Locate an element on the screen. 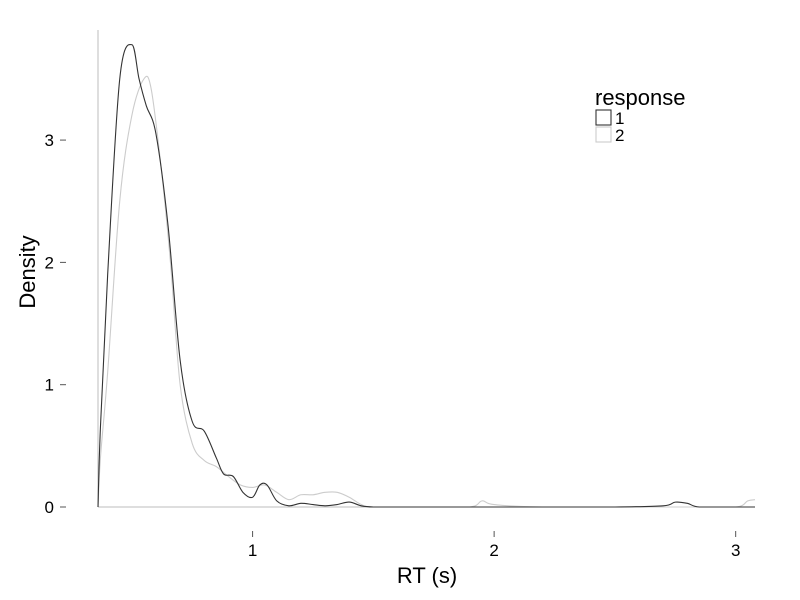  y-tick-label: 3 is located at coordinates (49, 140).